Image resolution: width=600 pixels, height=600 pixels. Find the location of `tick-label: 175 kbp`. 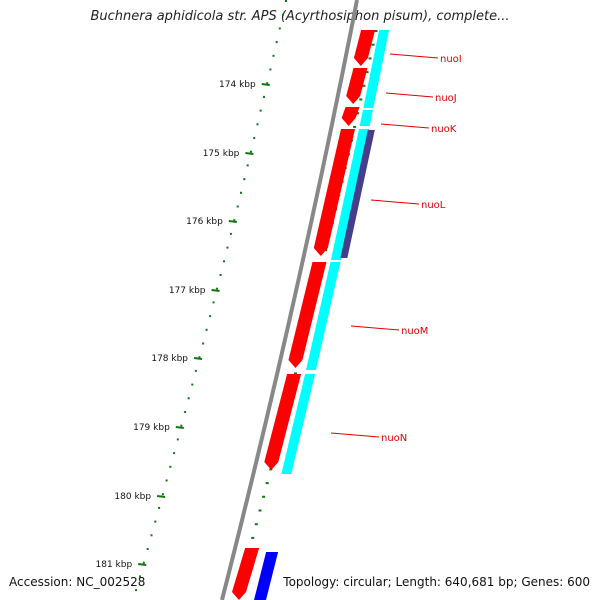

tick-label: 175 kbp is located at coordinates (221, 154).